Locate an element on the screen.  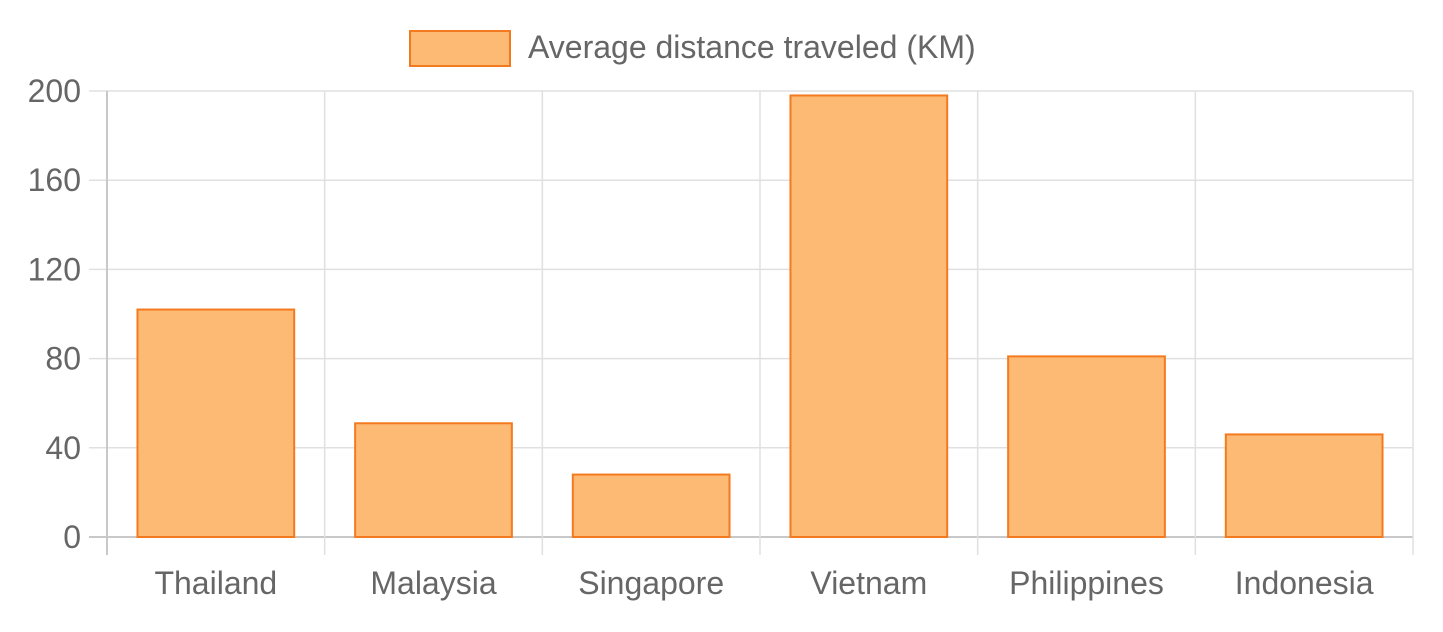
bar-singapore is located at coordinates (651, 505).